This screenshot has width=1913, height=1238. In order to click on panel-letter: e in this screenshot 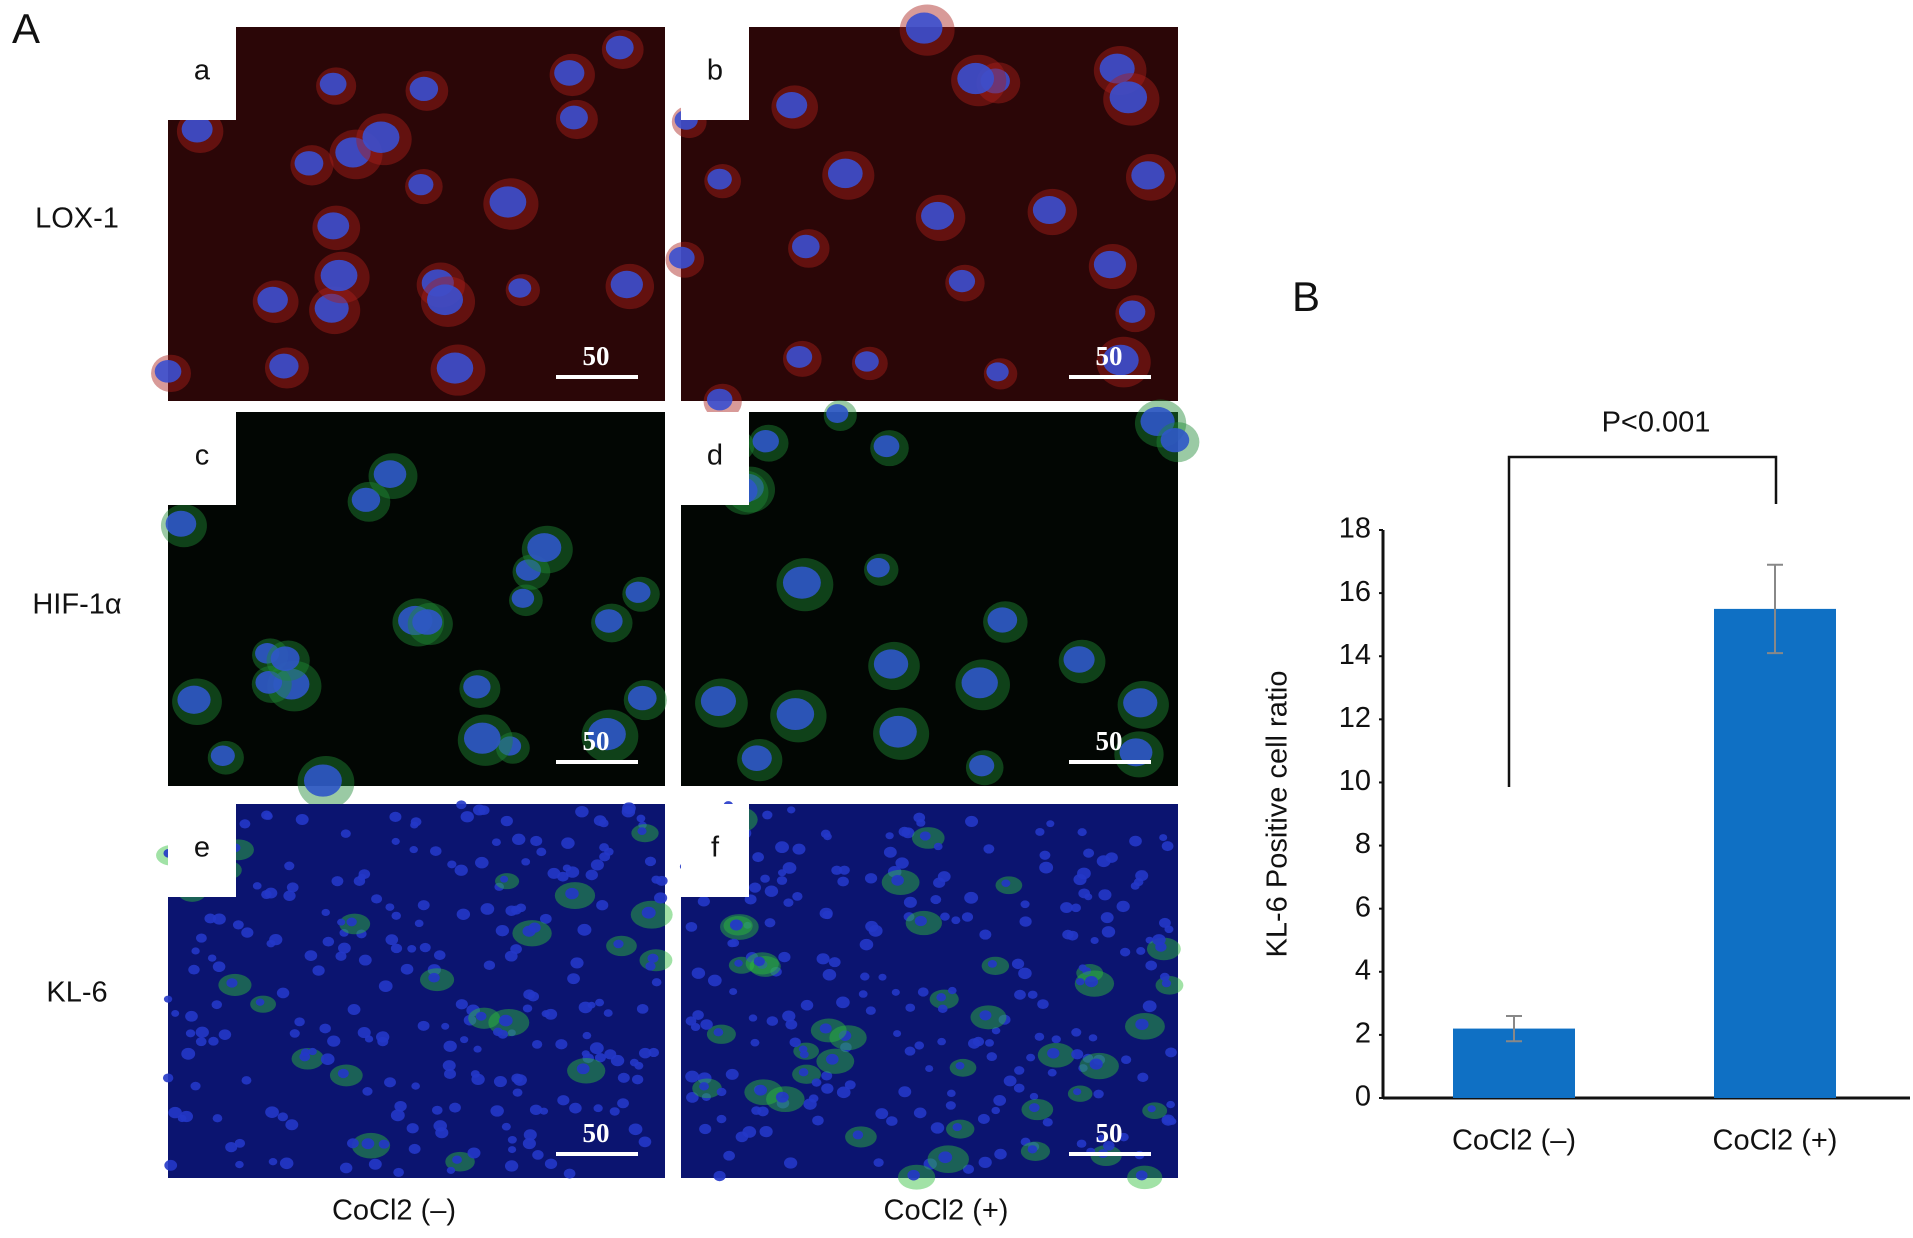, I will do `click(202, 848)`.